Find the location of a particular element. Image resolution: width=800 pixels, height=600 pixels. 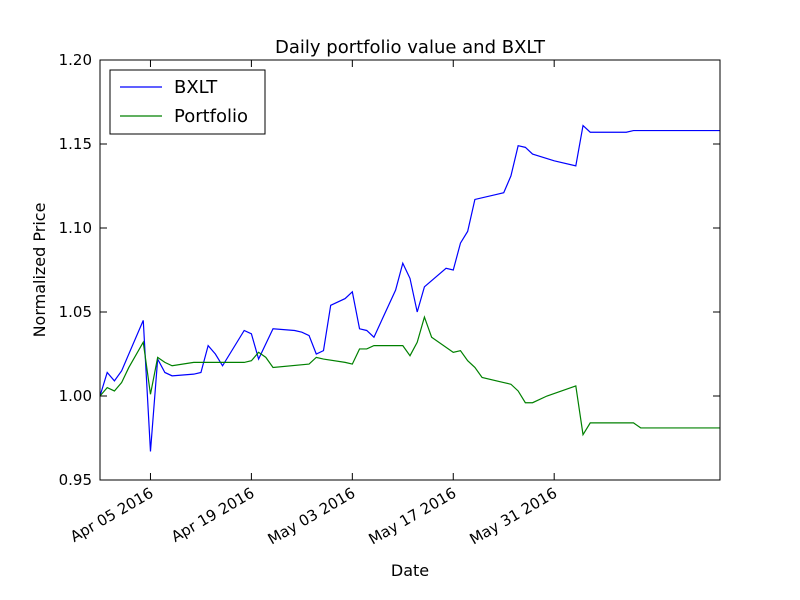

y-tick-label: 1.10 is located at coordinates (75, 228).